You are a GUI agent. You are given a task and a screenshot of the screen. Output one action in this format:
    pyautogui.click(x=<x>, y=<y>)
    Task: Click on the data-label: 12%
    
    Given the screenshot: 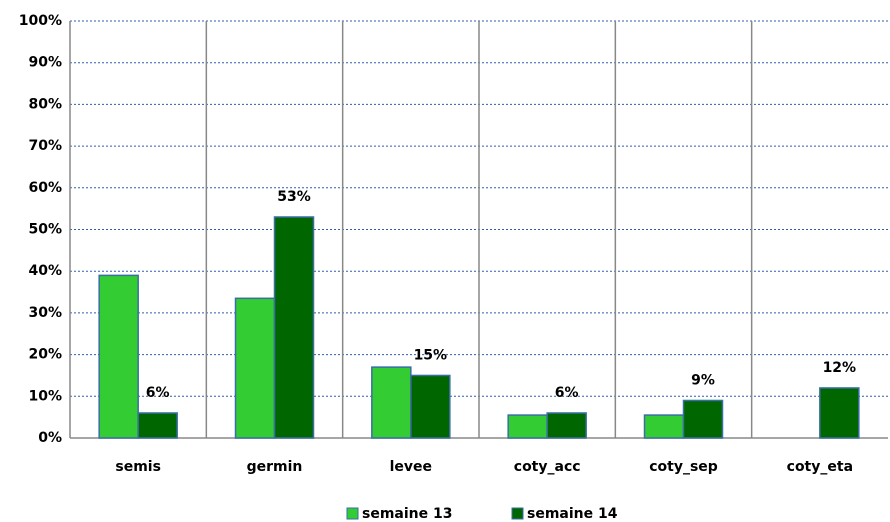 What is the action you would take?
    pyautogui.click(x=840, y=368)
    